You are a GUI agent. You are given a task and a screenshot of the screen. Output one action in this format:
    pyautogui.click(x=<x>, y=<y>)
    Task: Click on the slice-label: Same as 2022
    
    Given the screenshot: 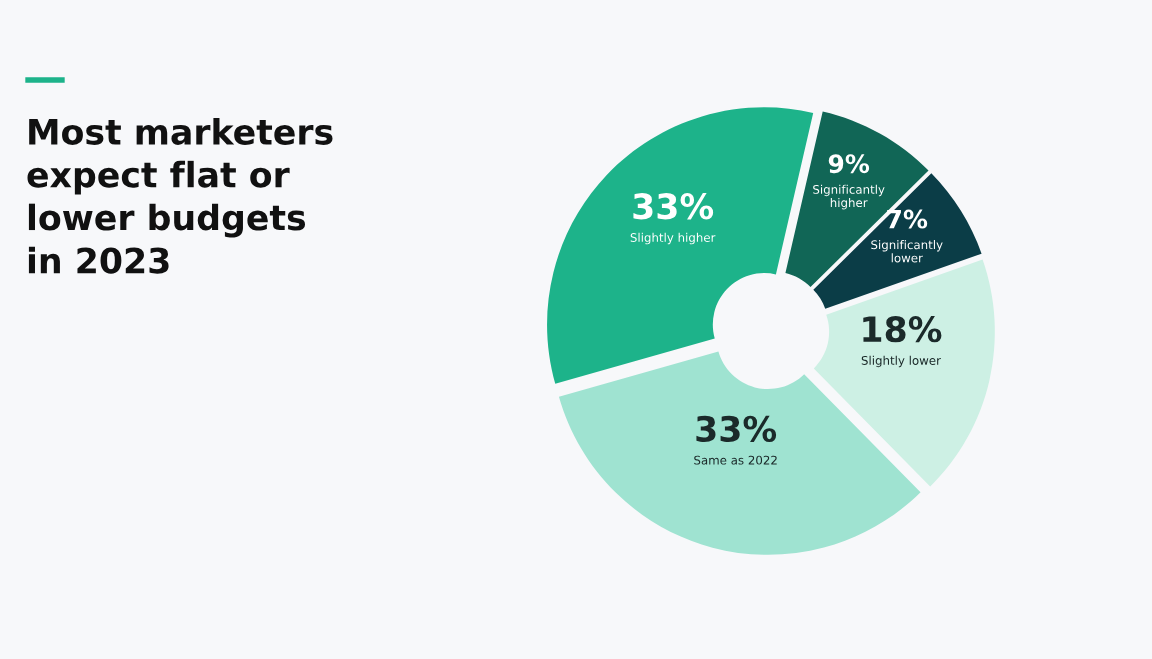 What is the action you would take?
    pyautogui.click(x=735, y=460)
    